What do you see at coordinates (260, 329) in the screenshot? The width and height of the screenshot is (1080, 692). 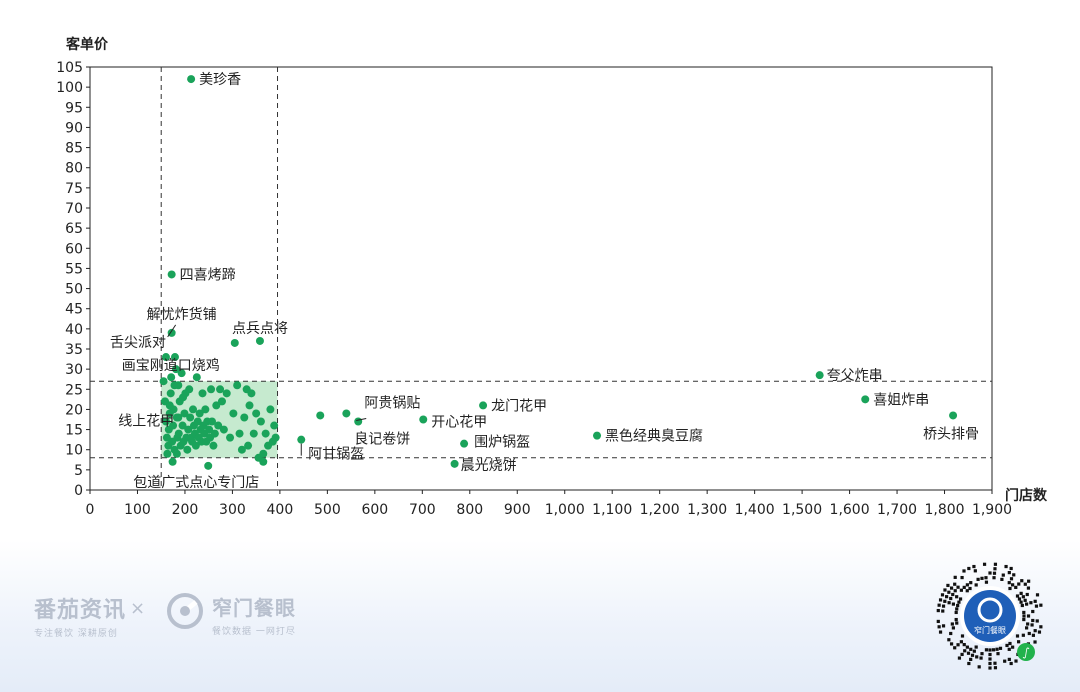 I see `point-label: 点兵点将` at bounding box center [260, 329].